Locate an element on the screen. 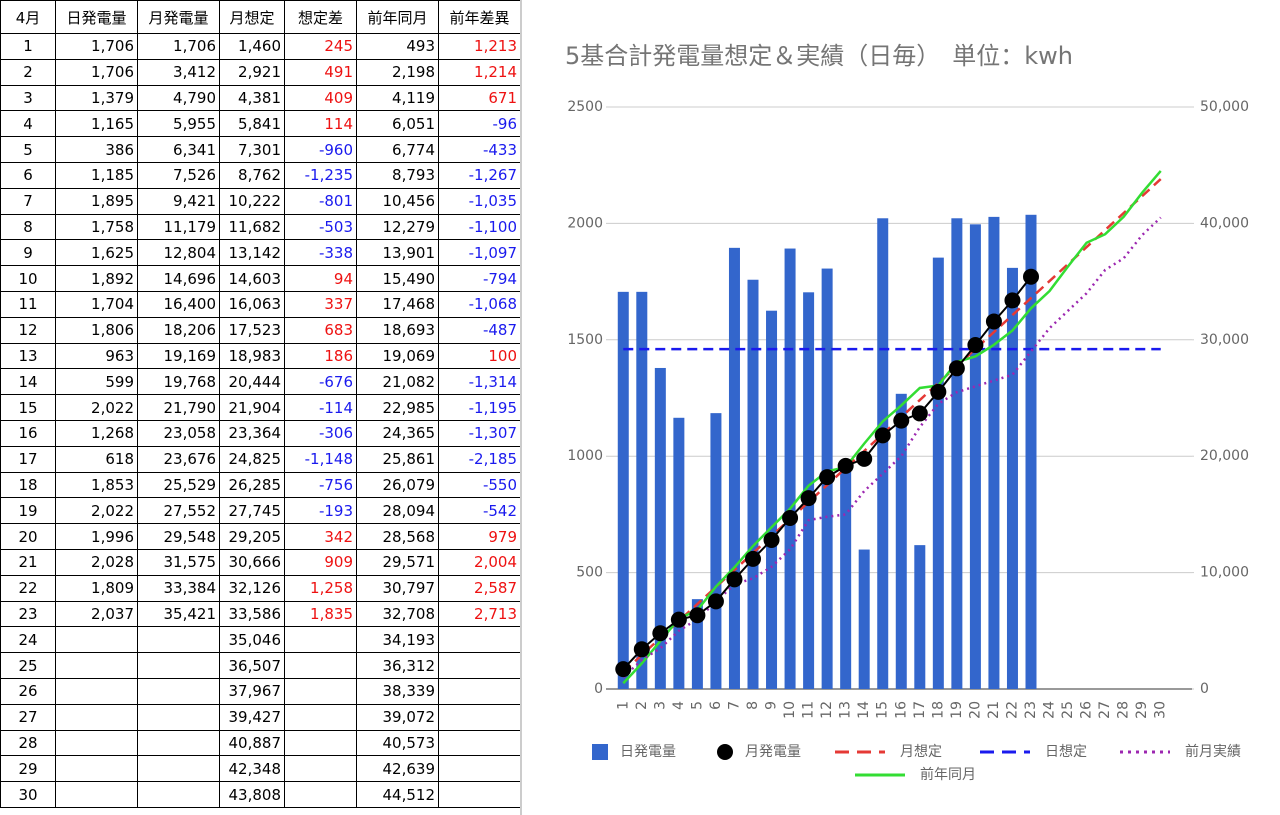 Image resolution: width=1280 pixels, height=815 pixels. table-cell: 2 is located at coordinates (28, 72).